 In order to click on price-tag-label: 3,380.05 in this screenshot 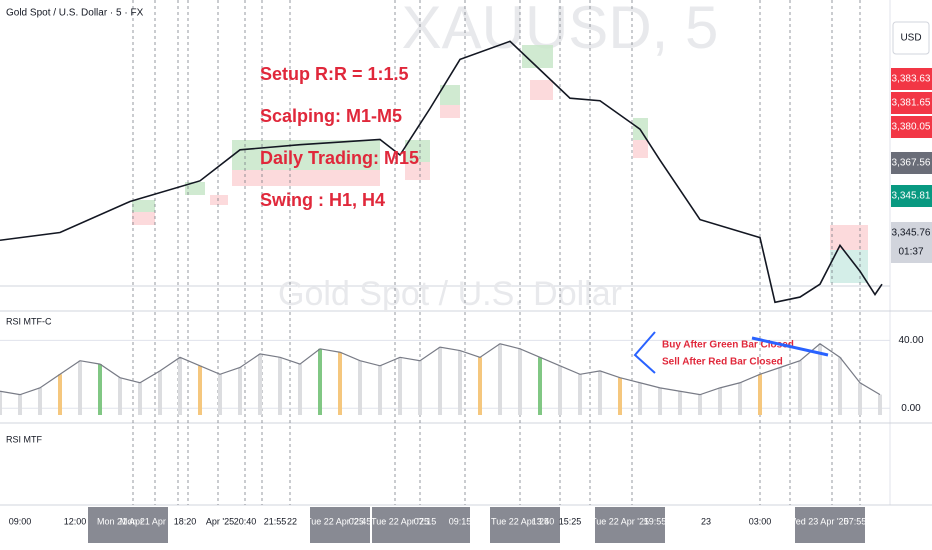, I will do `click(911, 127)`.